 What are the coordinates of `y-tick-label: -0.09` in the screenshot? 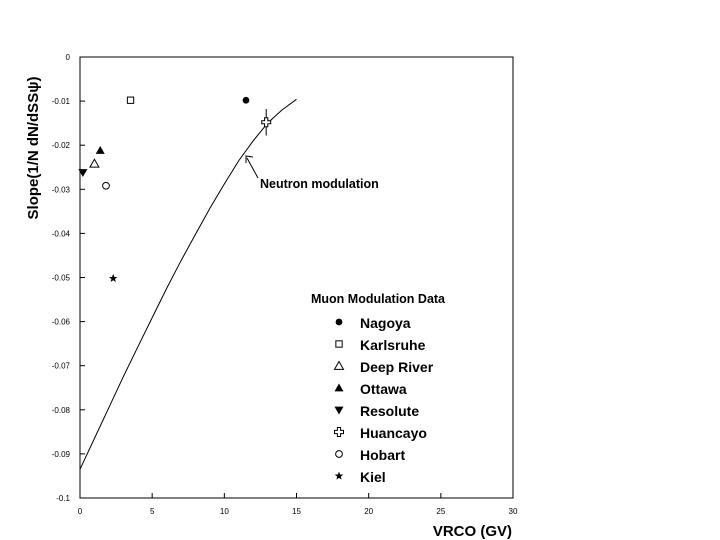 It's located at (61, 454).